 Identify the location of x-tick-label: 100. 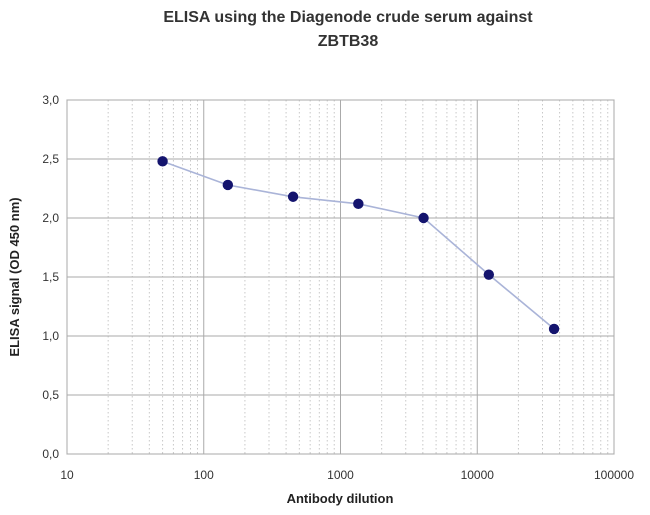
(204, 475).